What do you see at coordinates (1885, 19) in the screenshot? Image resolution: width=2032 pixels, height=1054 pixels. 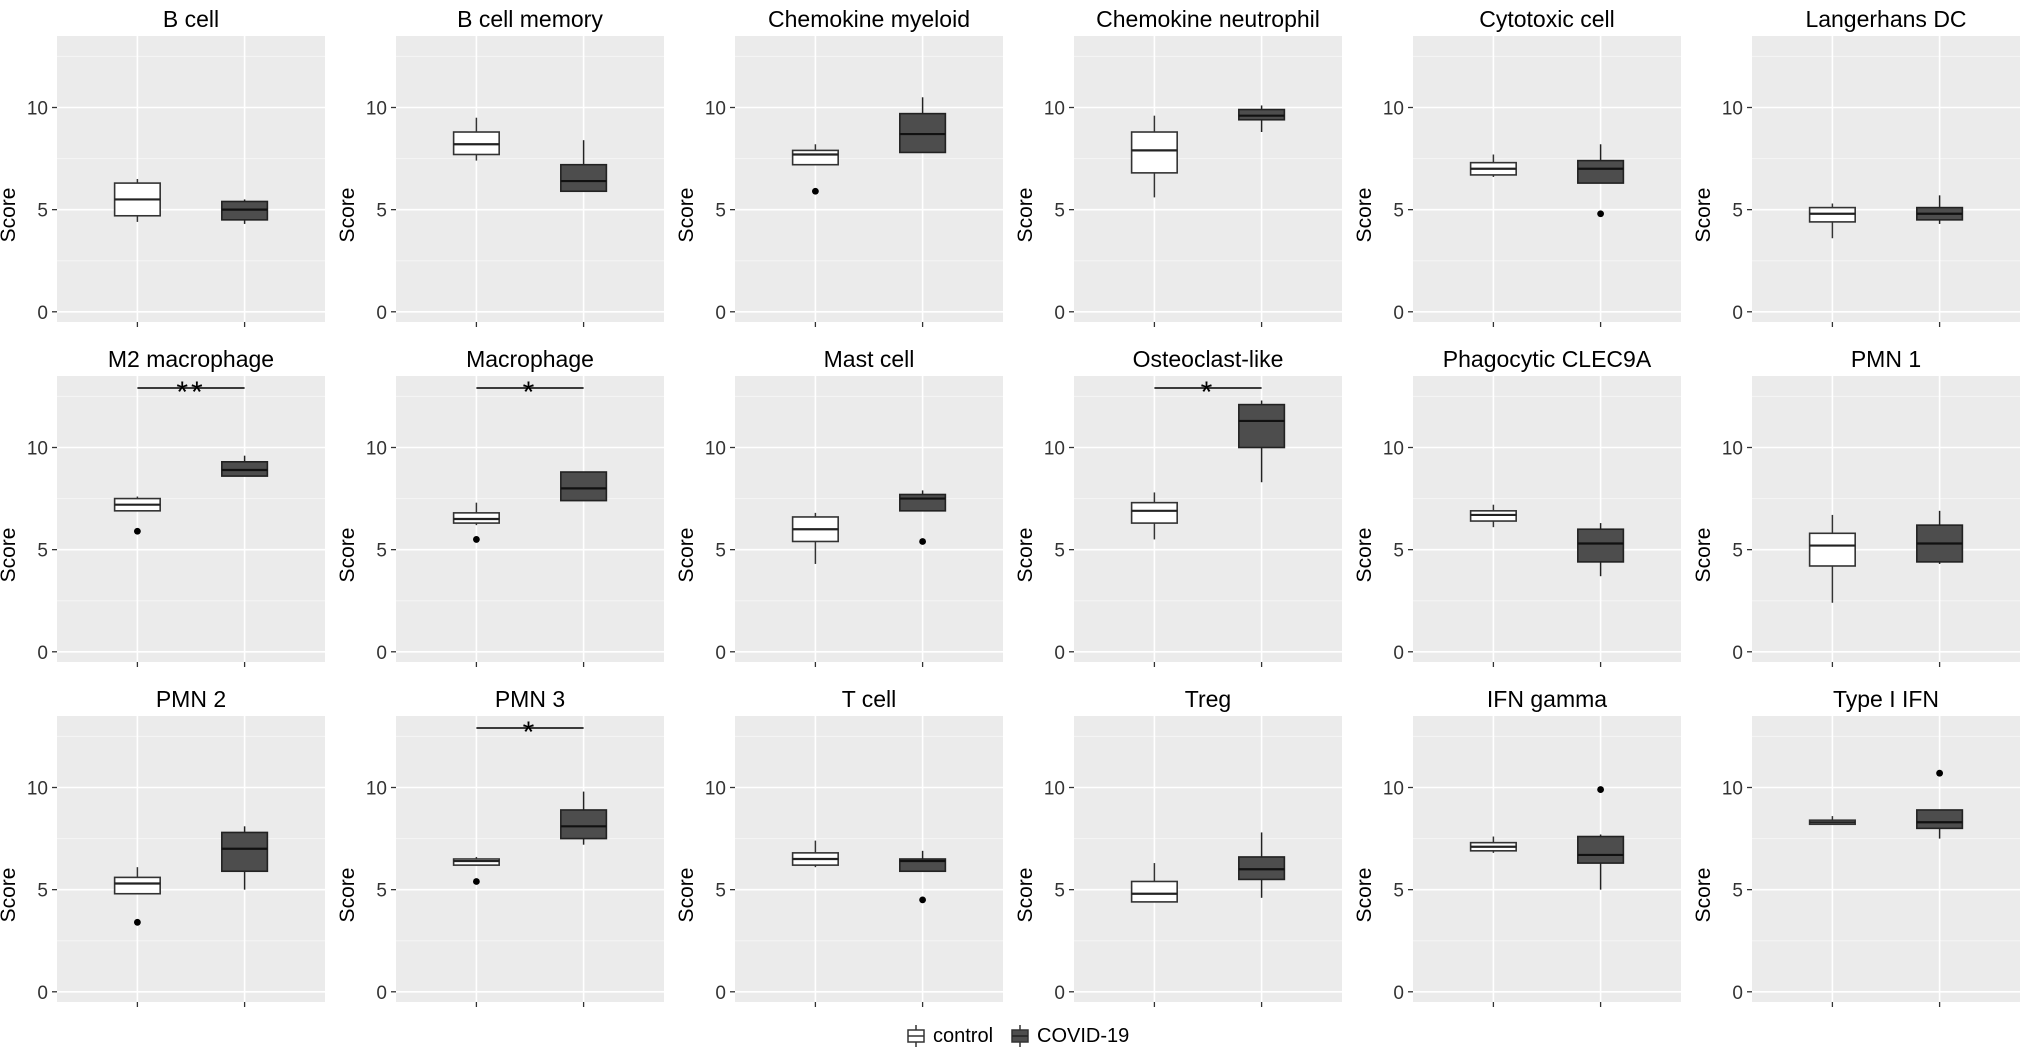 I see `panel-title: Langerhans DC` at bounding box center [1885, 19].